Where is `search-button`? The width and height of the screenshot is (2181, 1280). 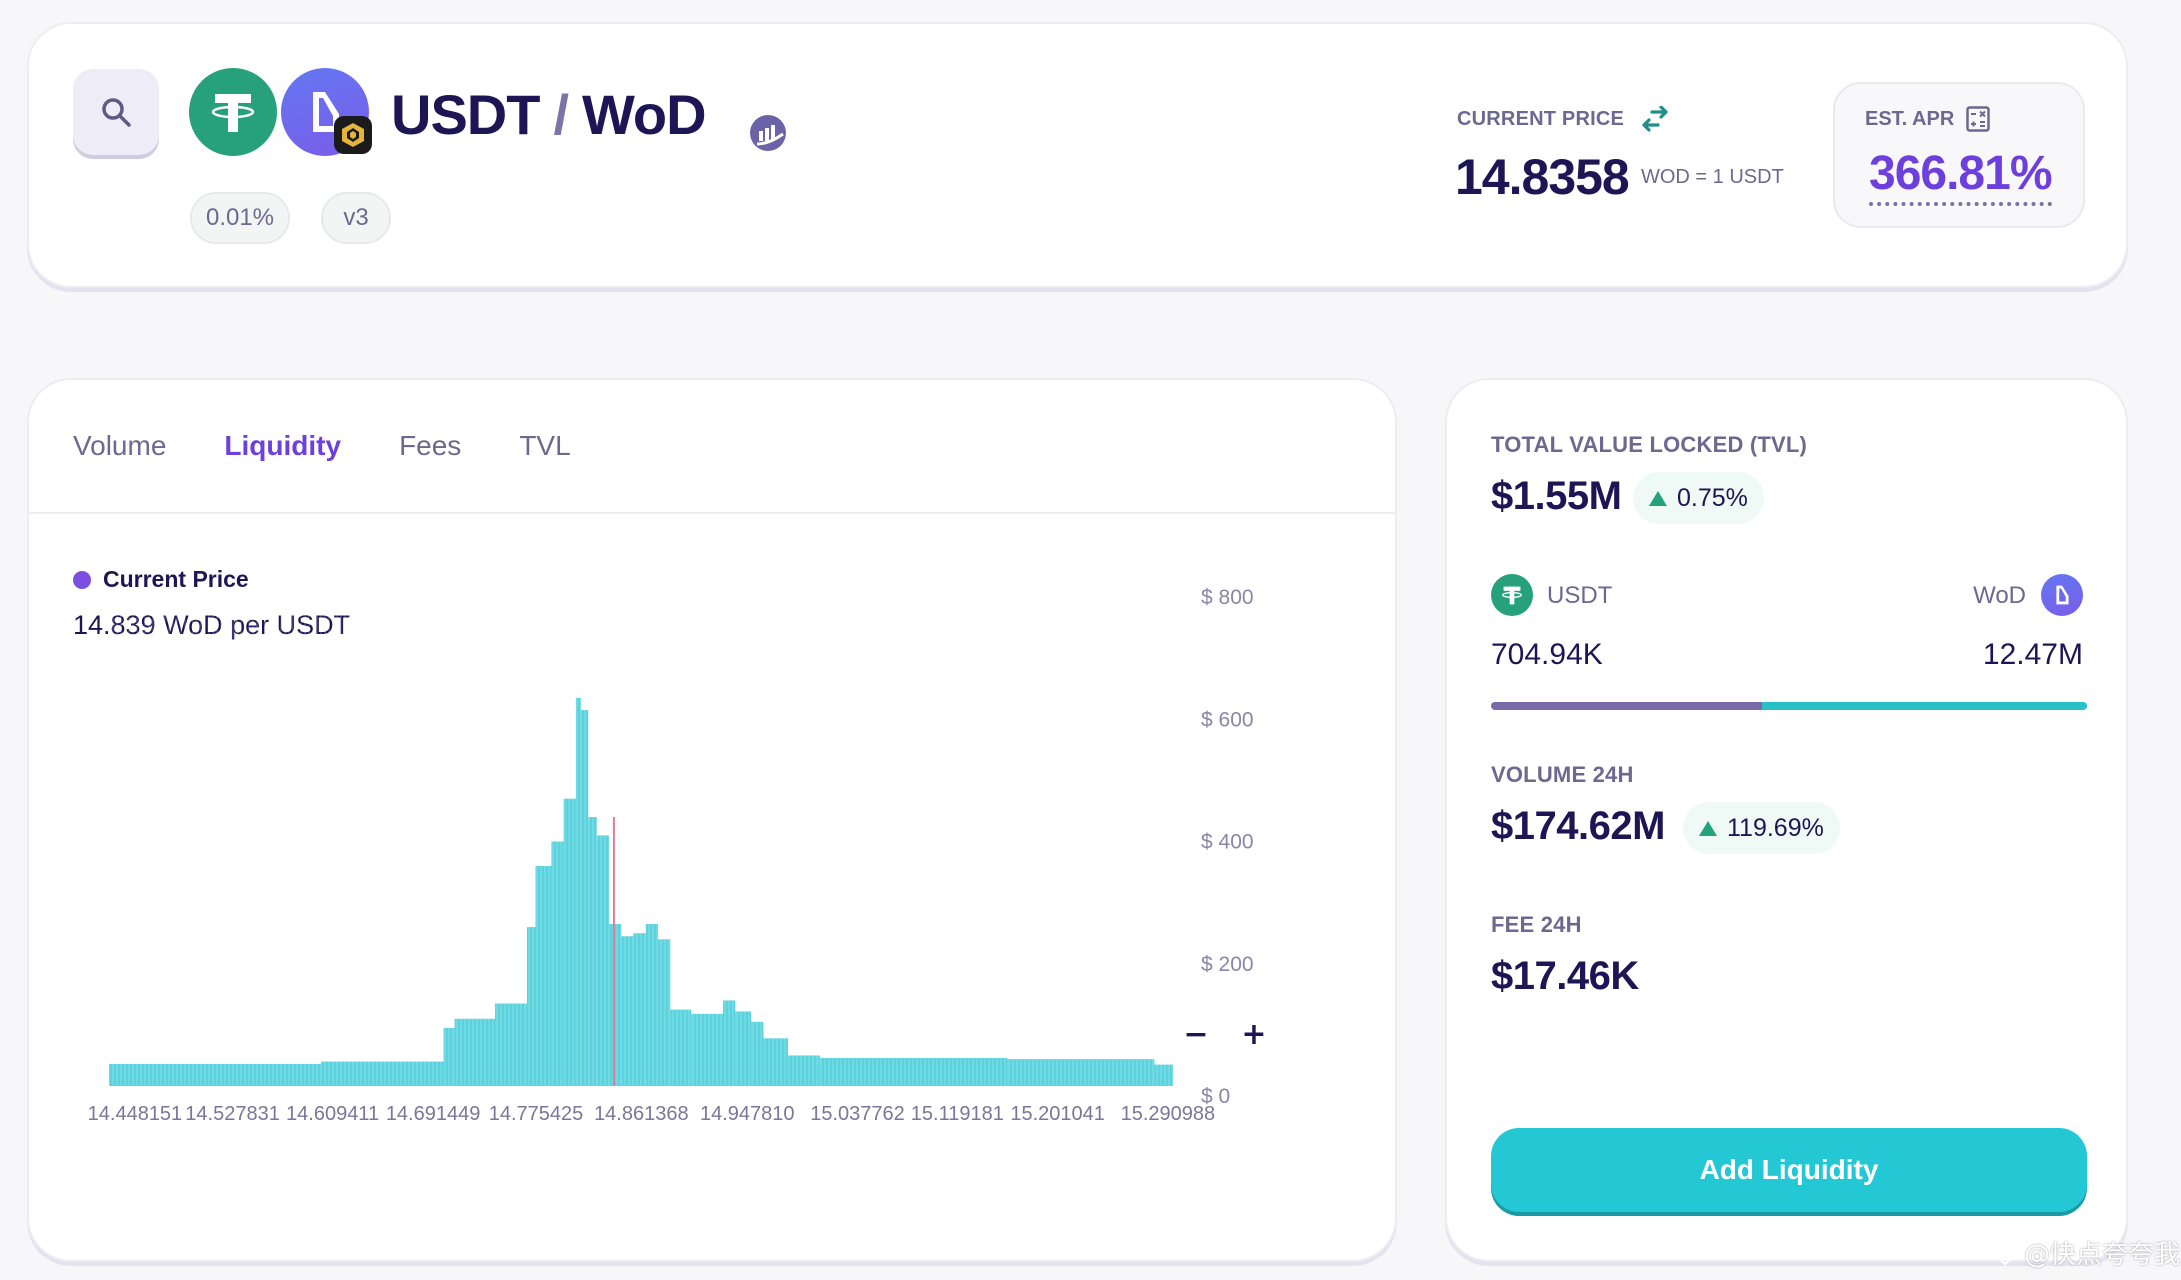
search-button is located at coordinates (116, 112).